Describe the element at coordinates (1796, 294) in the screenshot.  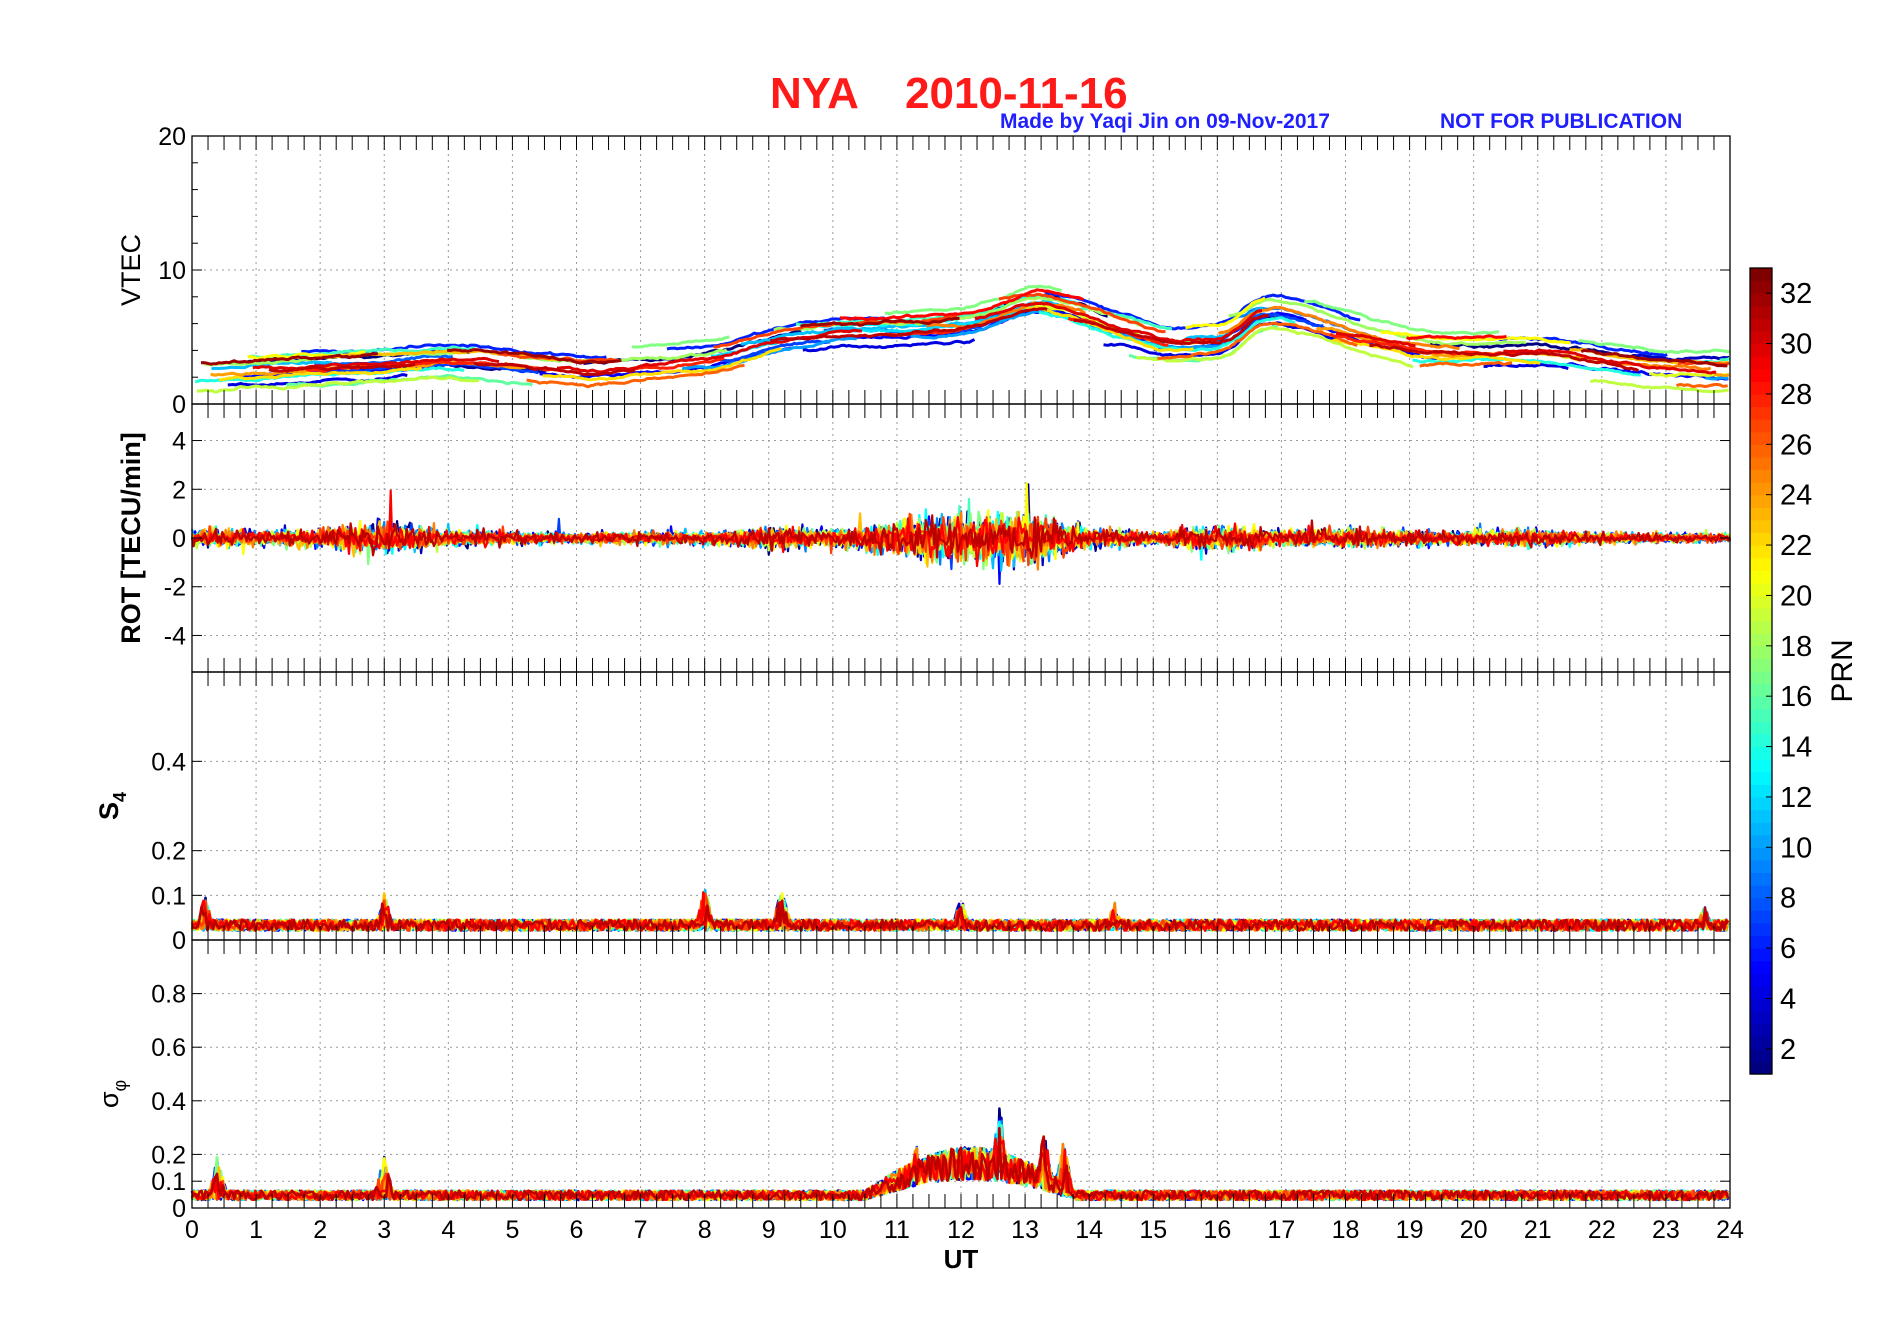
I see `colorbar-tick-label: 32` at that location.